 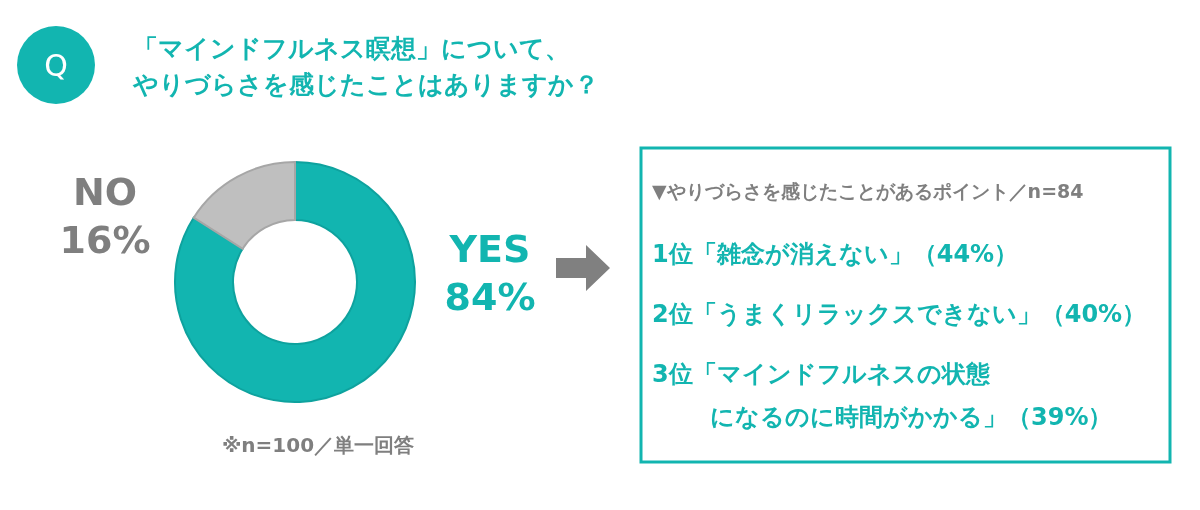 I want to click on text: 3位「マインドフルネスの状態, so click(x=821, y=374).